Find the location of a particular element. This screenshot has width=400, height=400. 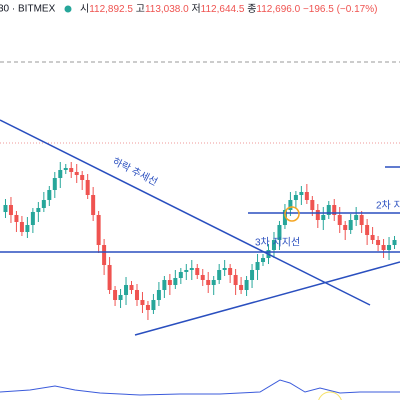

support3-label: 3차 지지선 is located at coordinates (277, 243).